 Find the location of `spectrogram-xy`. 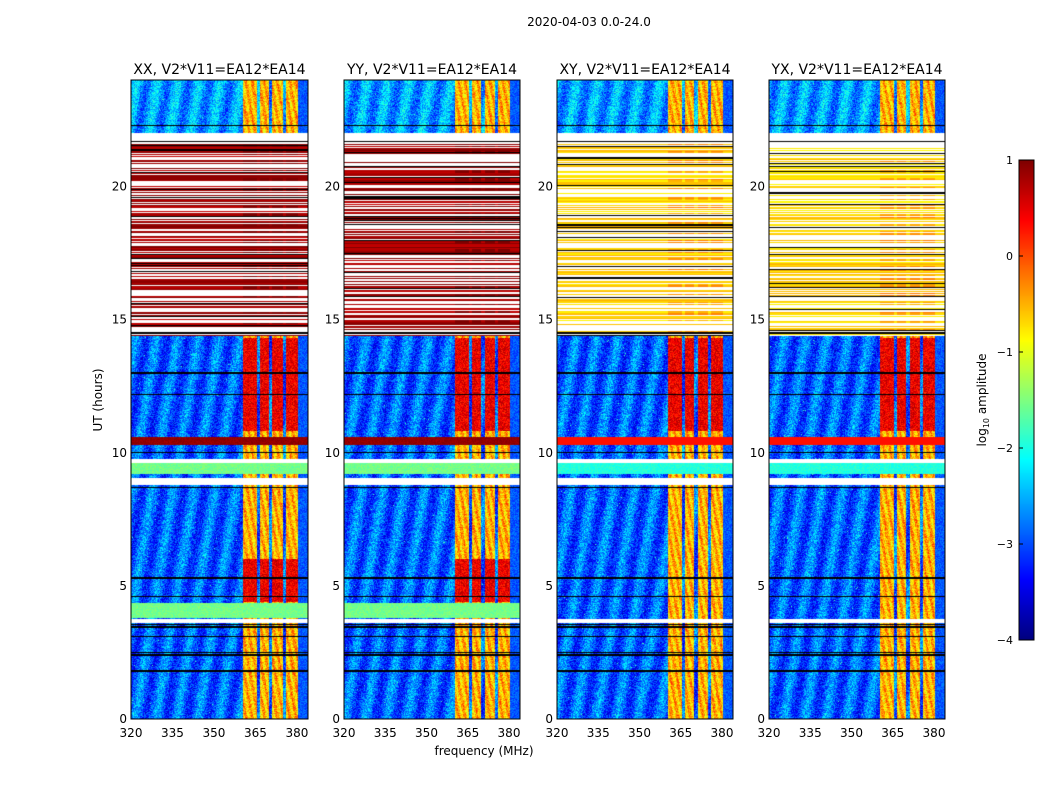

spectrogram-xy is located at coordinates (645, 399).